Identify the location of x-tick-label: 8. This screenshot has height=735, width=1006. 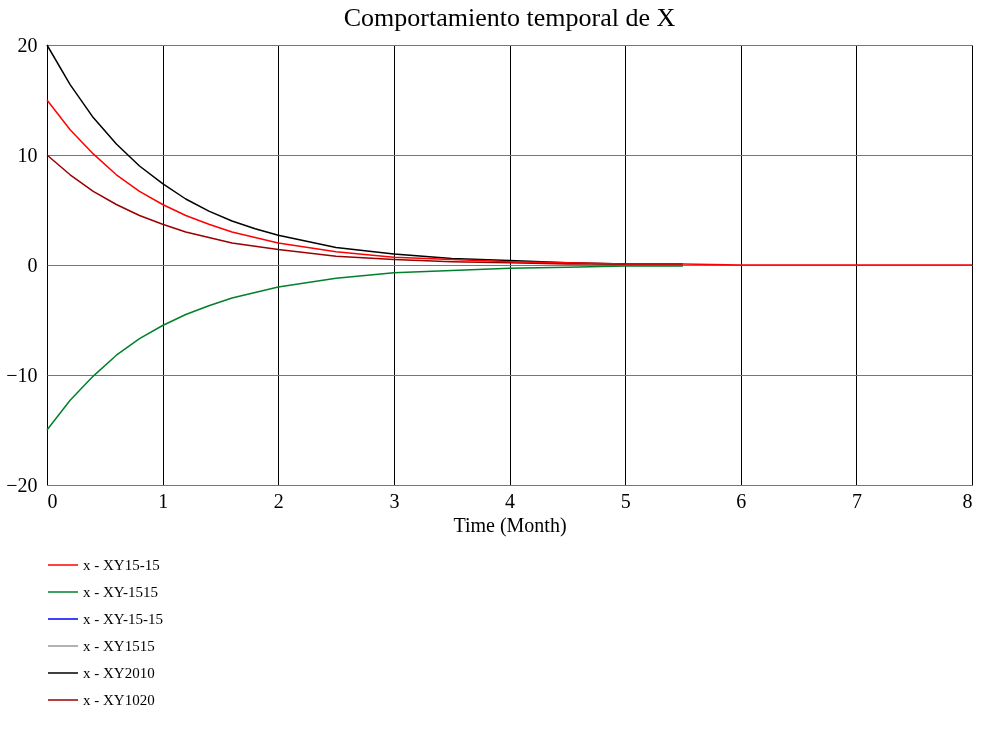
(967, 500).